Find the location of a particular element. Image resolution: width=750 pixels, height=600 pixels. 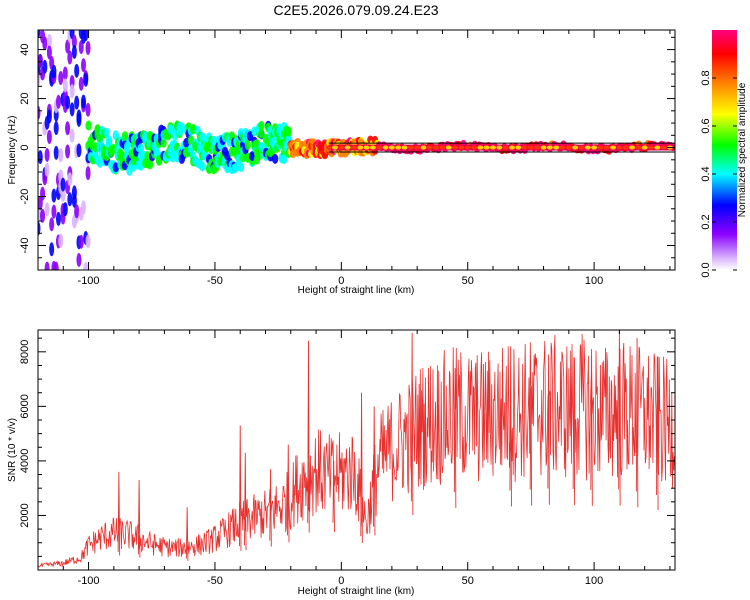

y-tick-label: 6000 is located at coordinates (25, 406).